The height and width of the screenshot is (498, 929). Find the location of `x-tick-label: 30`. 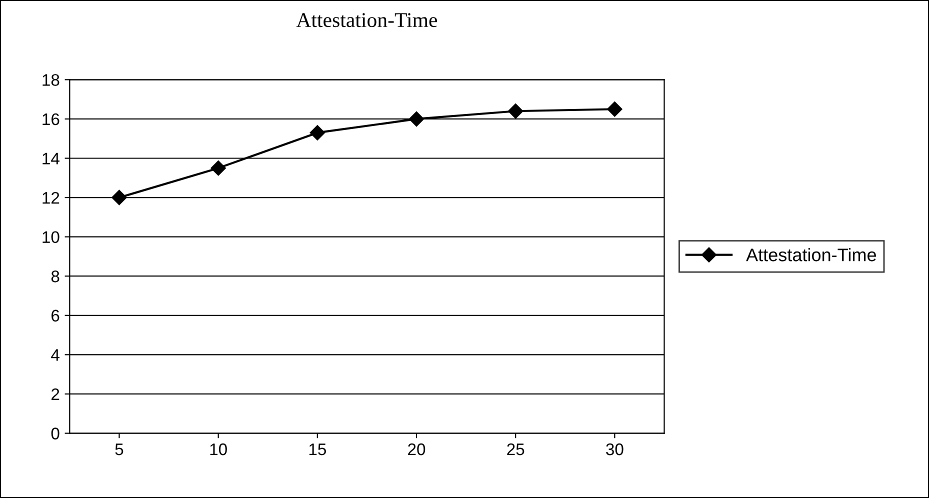

x-tick-label: 30 is located at coordinates (615, 449).